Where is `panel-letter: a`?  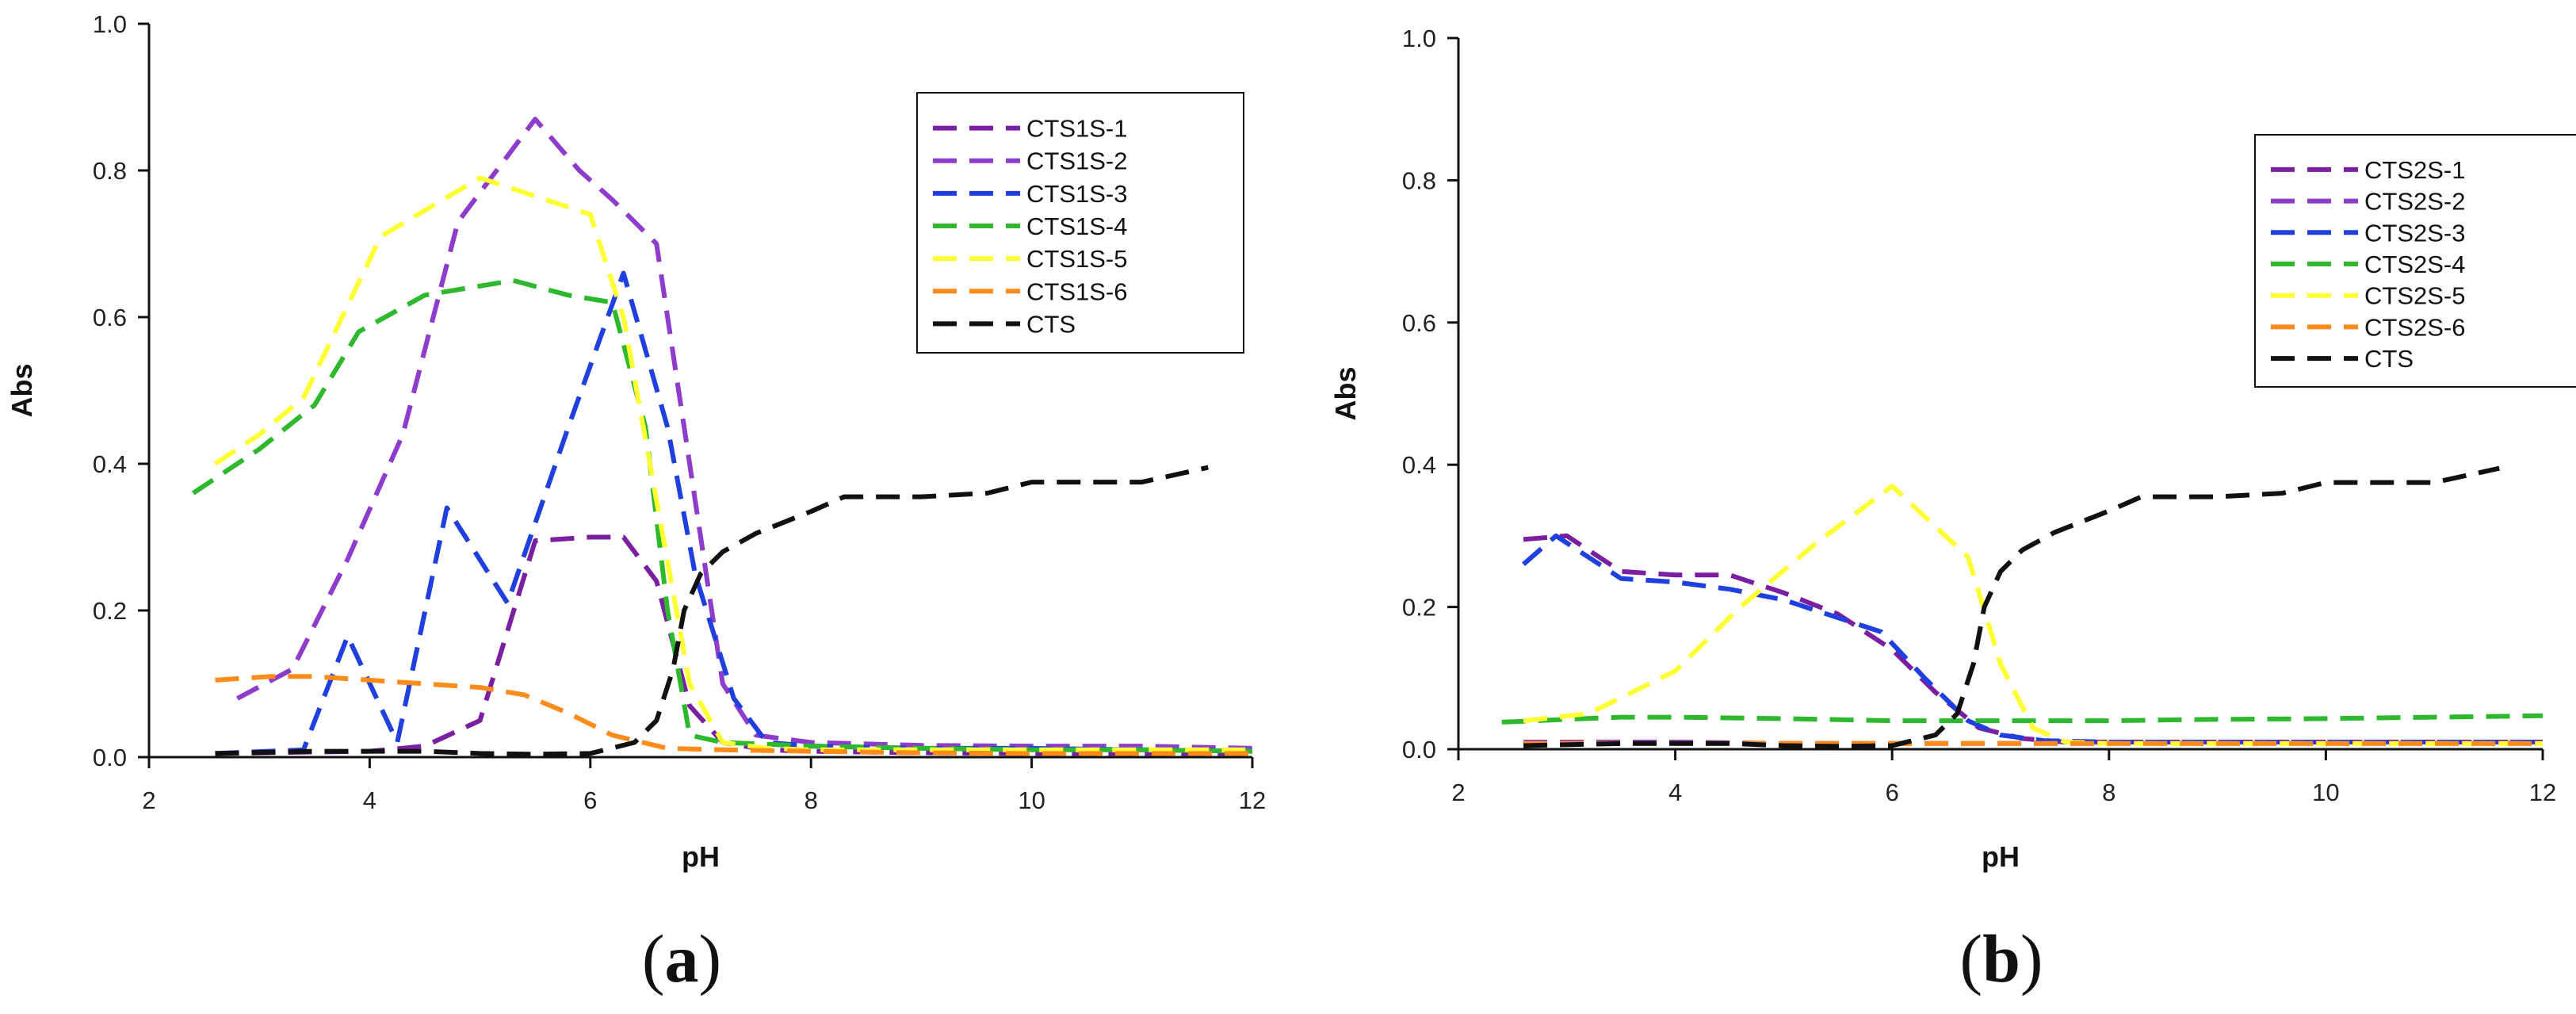 panel-letter: a is located at coordinates (682, 958).